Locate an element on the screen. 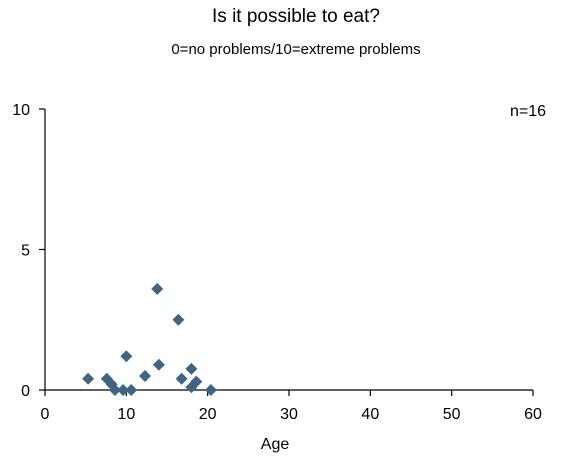 Image resolution: width=561 pixels, height=456 pixels. y-tick-label: 10 is located at coordinates (21, 110).